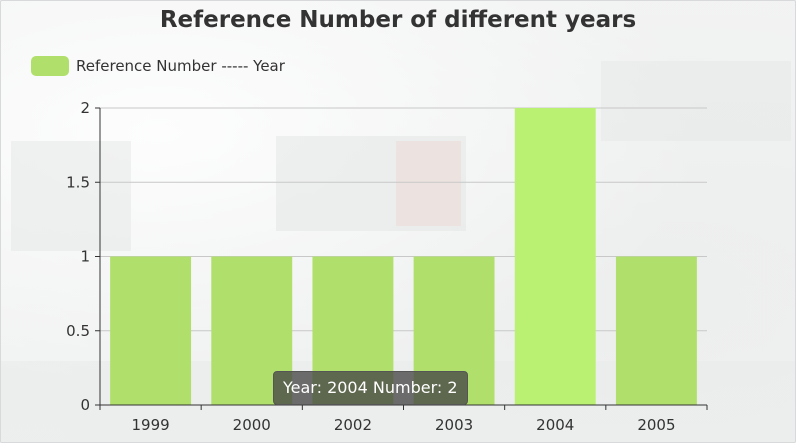 The width and height of the screenshot is (796, 443). I want to click on x-tick-label: 1999, so click(150, 425).